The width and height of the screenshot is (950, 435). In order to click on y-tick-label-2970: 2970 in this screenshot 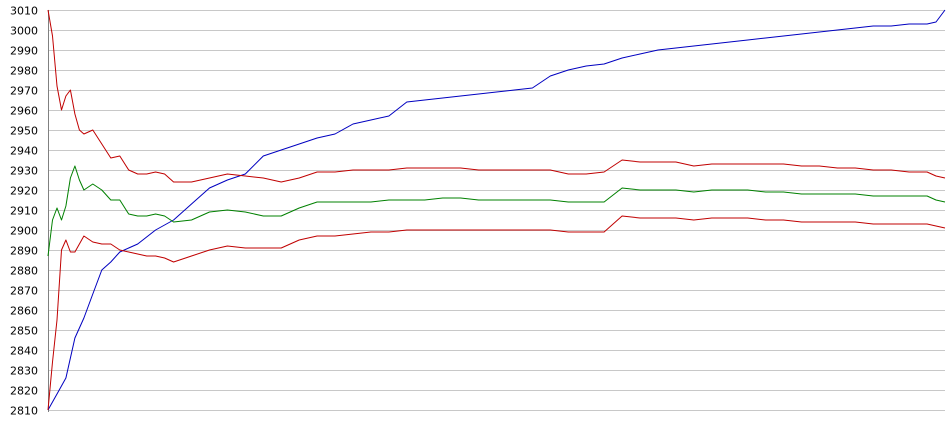, I will do `click(24, 91)`.